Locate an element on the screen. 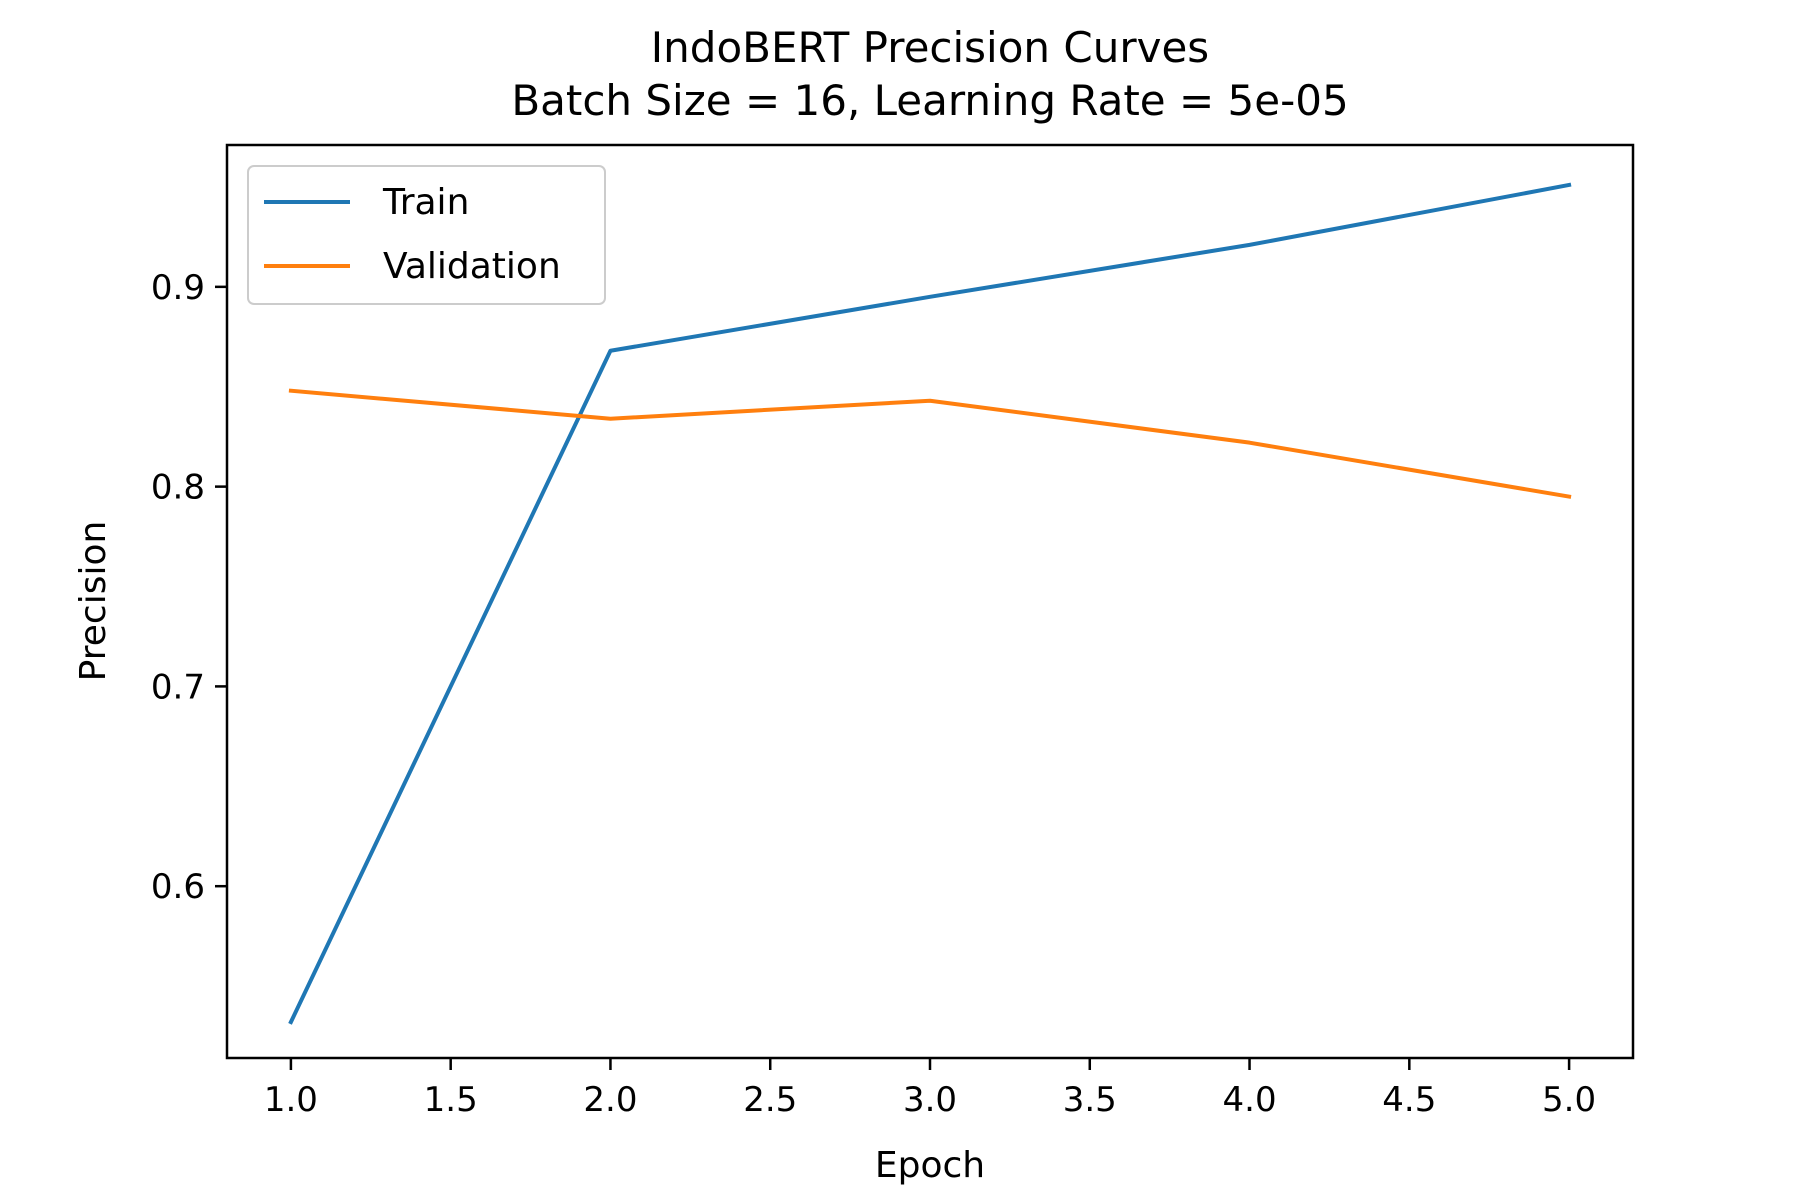 The width and height of the screenshot is (1800, 1204). x-tick-label: 5.0 is located at coordinates (1569, 1100).